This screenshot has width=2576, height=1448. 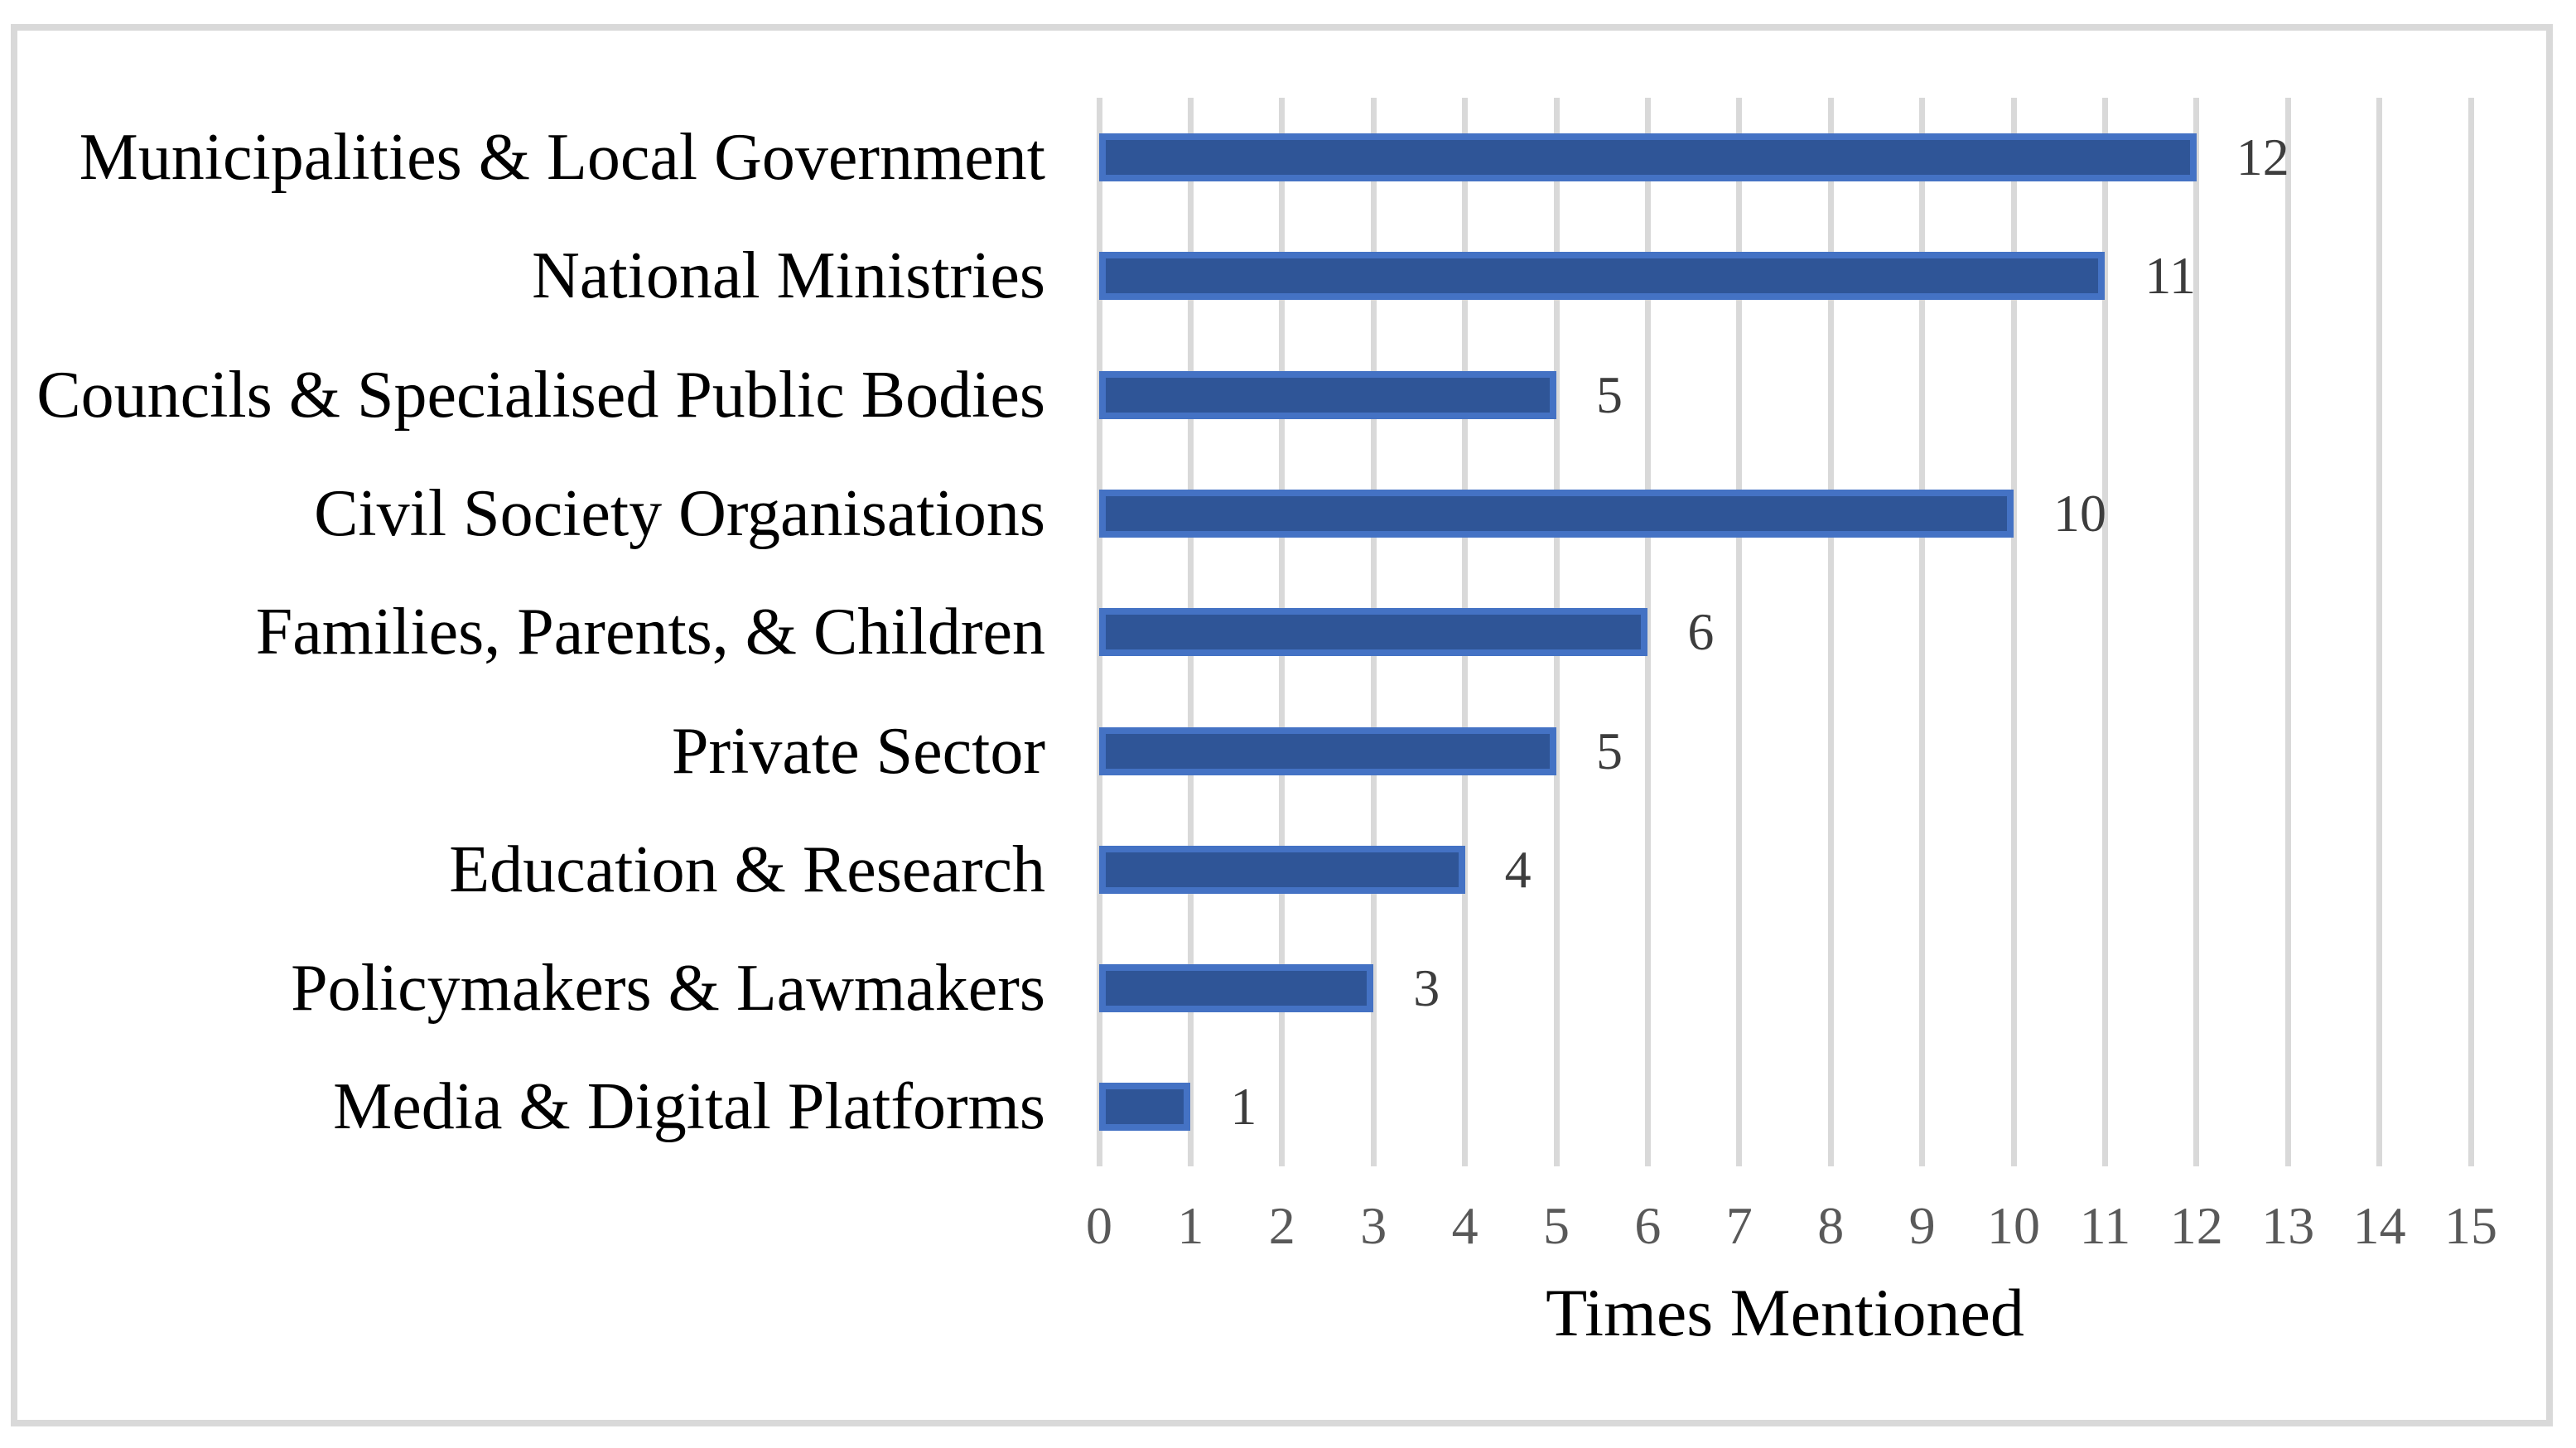 What do you see at coordinates (1739, 1225) in the screenshot?
I see `x-tick-label: 7` at bounding box center [1739, 1225].